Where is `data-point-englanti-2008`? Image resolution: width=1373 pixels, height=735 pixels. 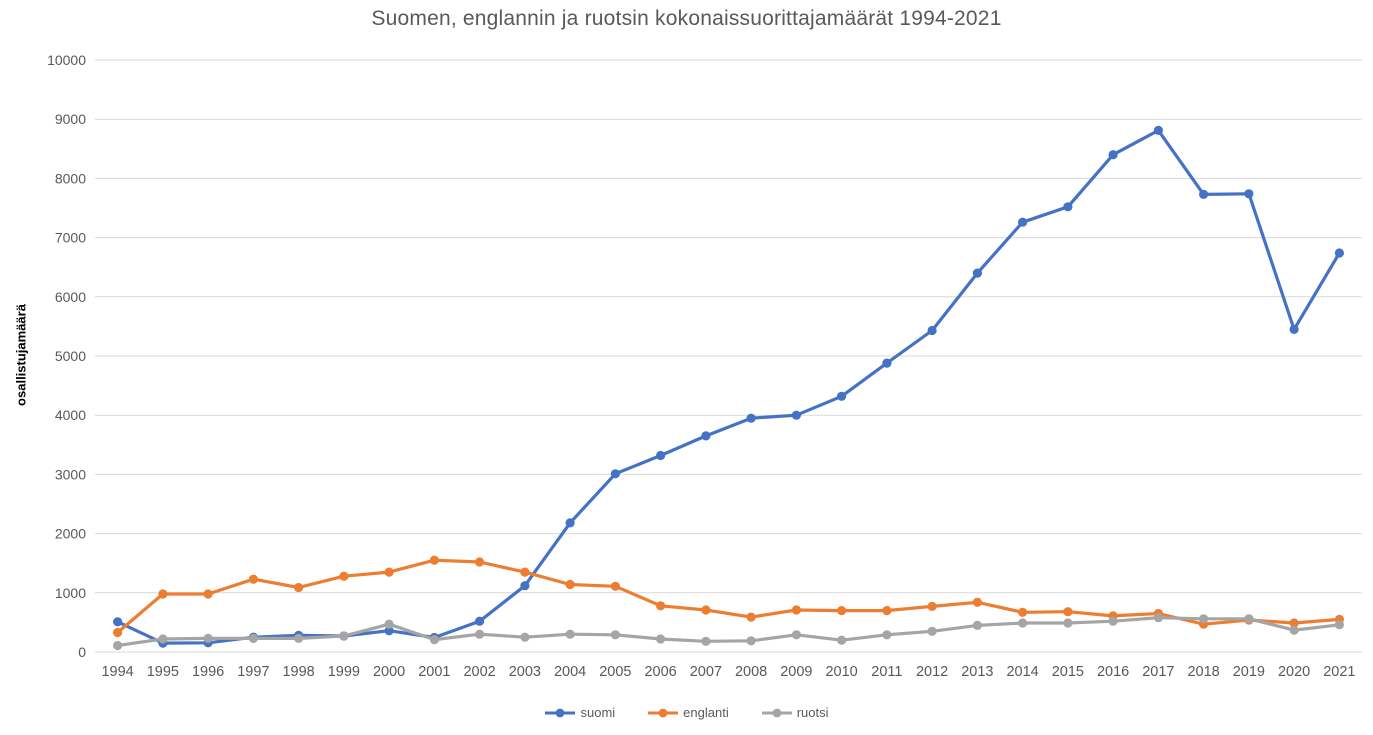 data-point-englanti-2008 is located at coordinates (751, 617).